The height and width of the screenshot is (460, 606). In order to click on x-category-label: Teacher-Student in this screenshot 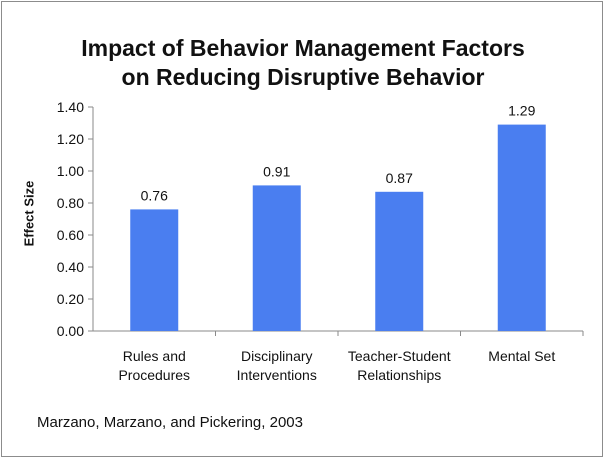, I will do `click(399, 356)`.